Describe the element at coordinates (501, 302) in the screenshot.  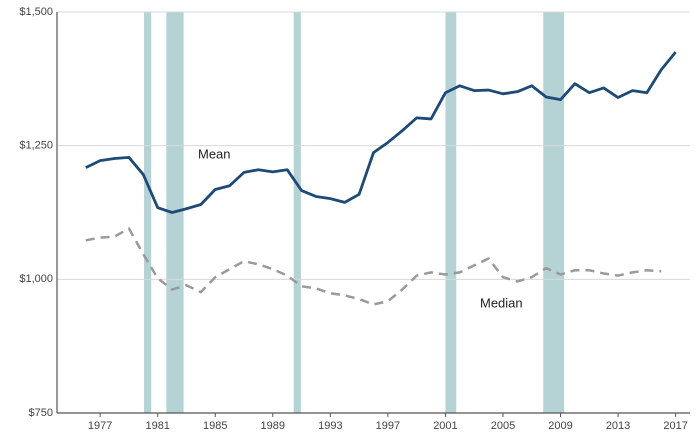
I see `series-label: Median` at that location.